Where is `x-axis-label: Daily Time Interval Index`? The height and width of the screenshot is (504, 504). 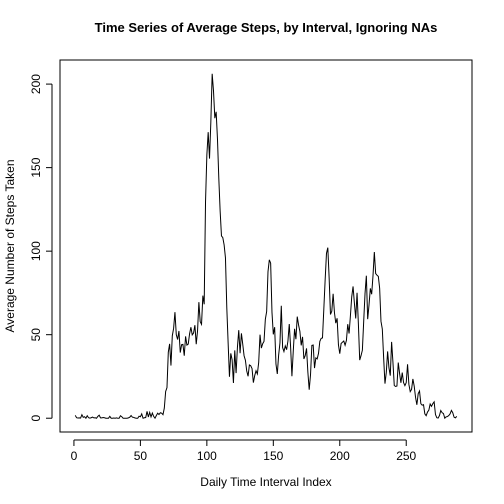
x-axis-label: Daily Time Interval Index is located at coordinates (265, 482).